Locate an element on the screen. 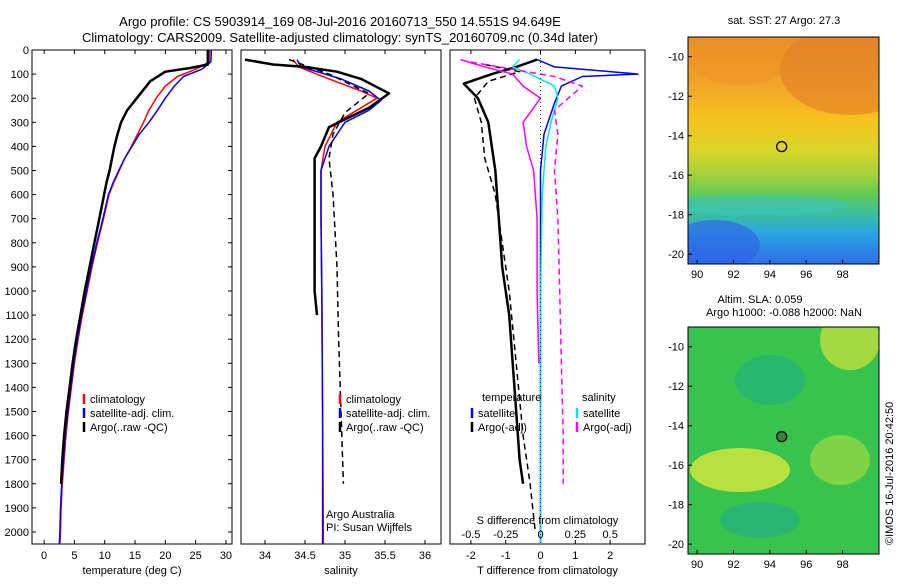 Image resolution: width=900 pixels, height=585 pixels. depth-tick-label: 1200 is located at coordinates (17, 340).